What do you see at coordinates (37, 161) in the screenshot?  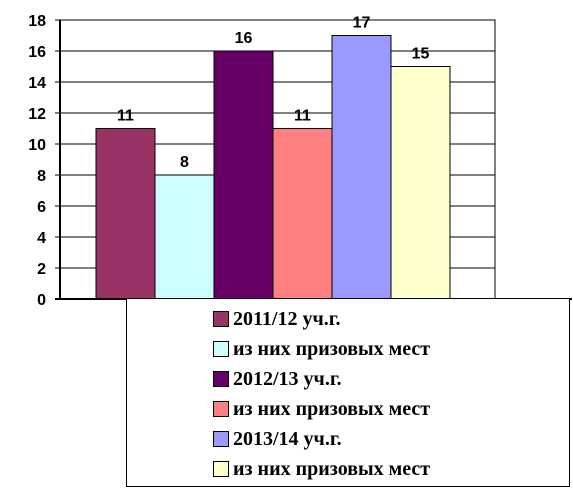 I see `y-tick-labels: 0 2 4 6 8 10 12 14 16 18` at bounding box center [37, 161].